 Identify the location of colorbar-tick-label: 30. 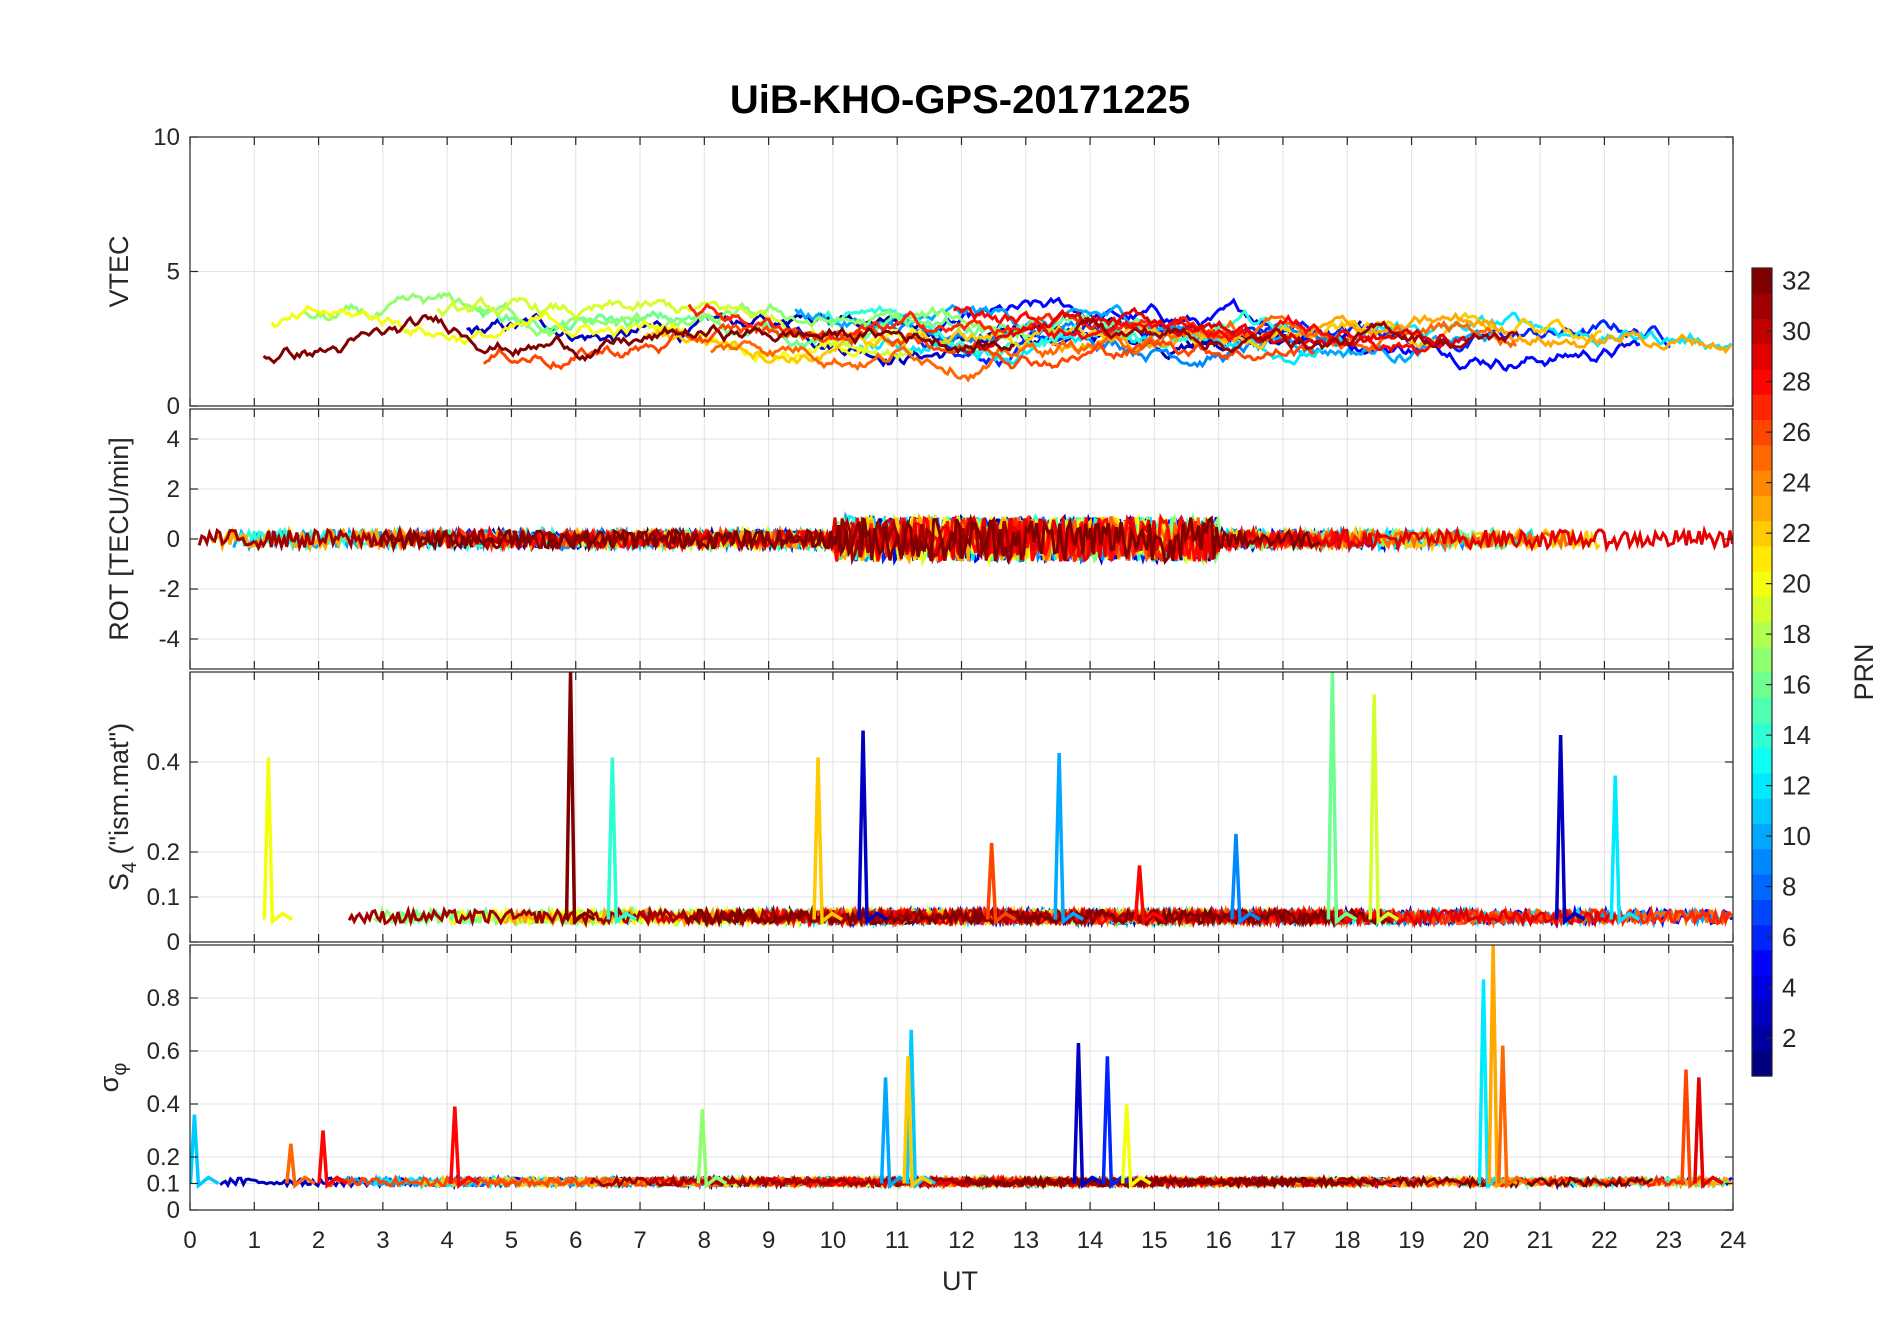
(1796, 331).